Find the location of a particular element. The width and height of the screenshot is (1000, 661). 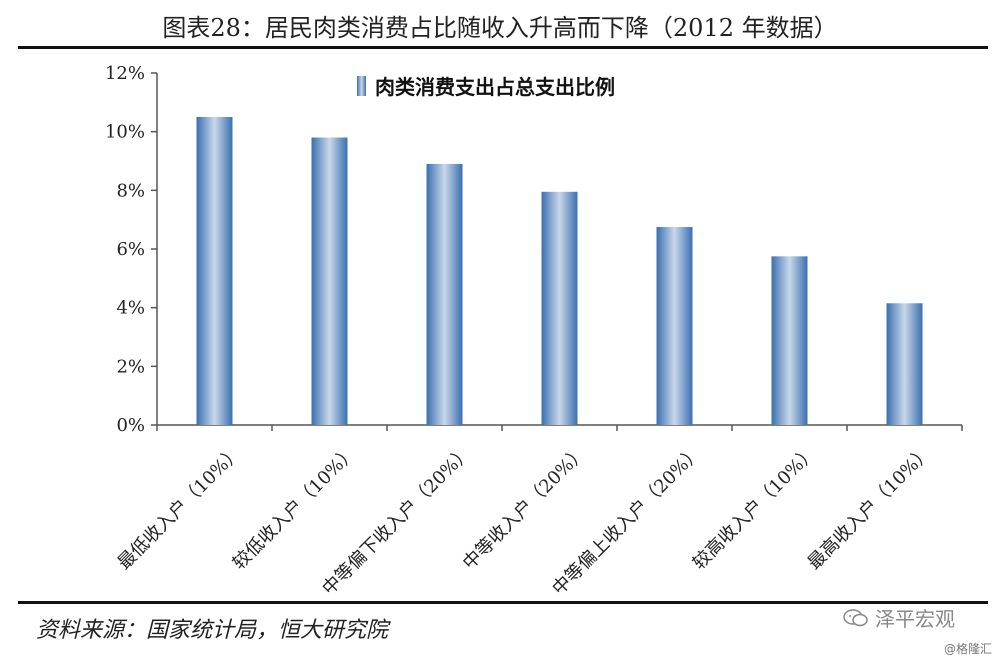

y-tick-label: 4% is located at coordinates (130, 308).